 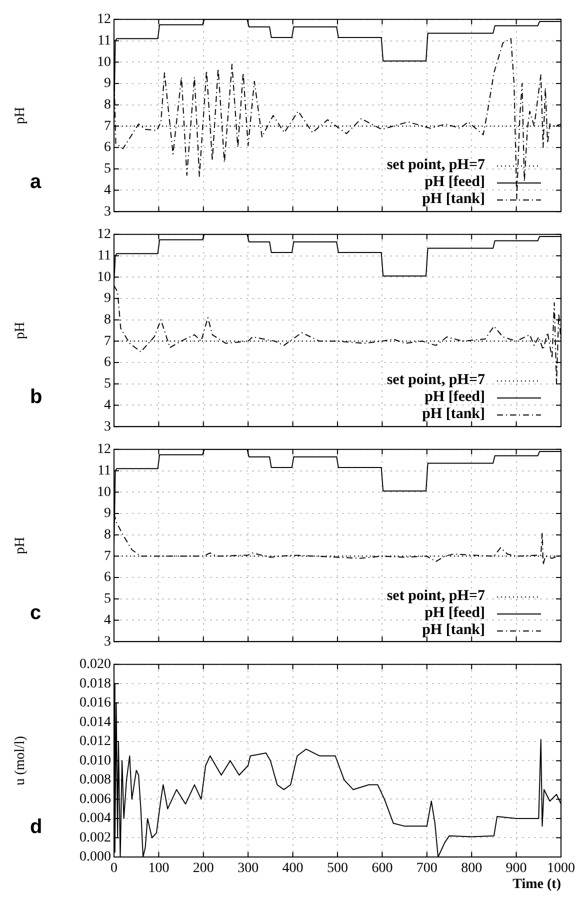 What do you see at coordinates (95, 664) in the screenshot?
I see `y-tick-label: 0.020` at bounding box center [95, 664].